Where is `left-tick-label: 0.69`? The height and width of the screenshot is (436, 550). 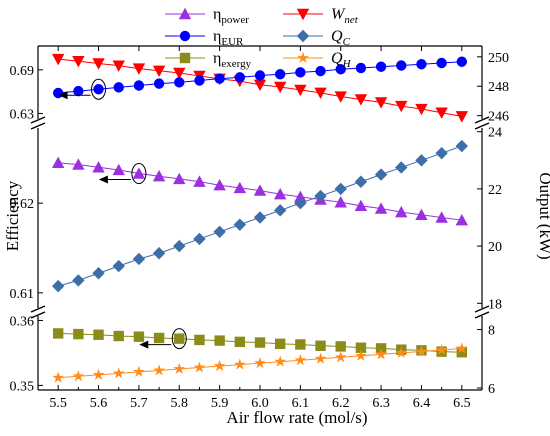
left-tick-label: 0.69 is located at coordinates (22, 71).